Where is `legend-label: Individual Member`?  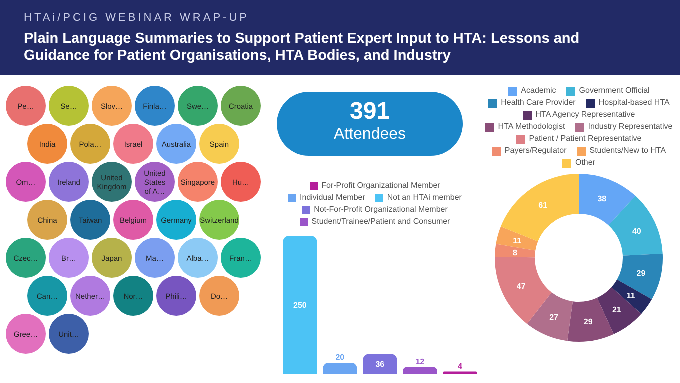
legend-label: Individual Member is located at coordinates (333, 197).